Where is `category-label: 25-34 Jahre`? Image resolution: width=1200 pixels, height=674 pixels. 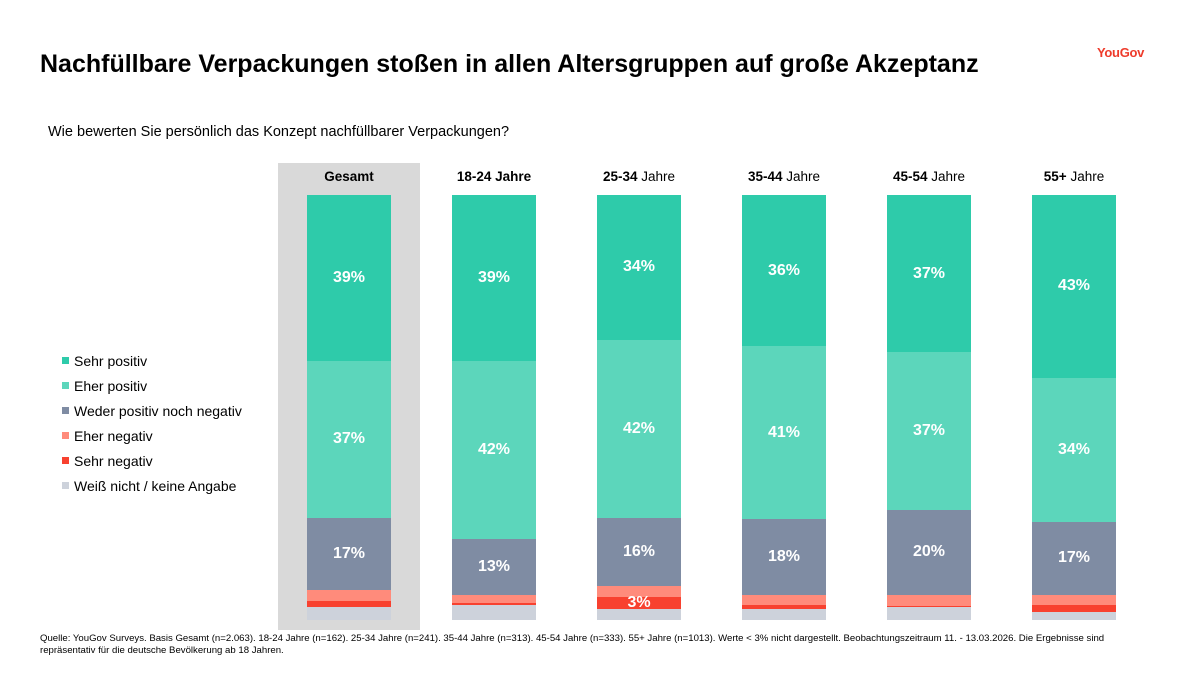
category-label: 25-34 Jahre is located at coordinates (639, 176).